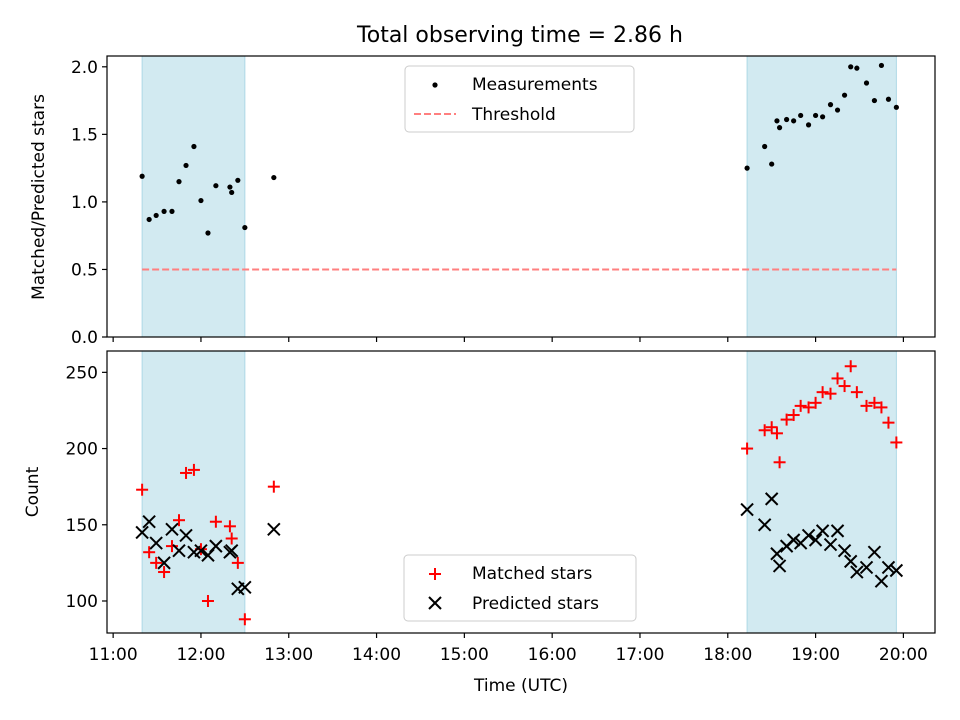 Image resolution: width=960 pixels, height=720 pixels. What do you see at coordinates (82, 373) in the screenshot?
I see `bottom-y-tick-label: 250` at bounding box center [82, 373].